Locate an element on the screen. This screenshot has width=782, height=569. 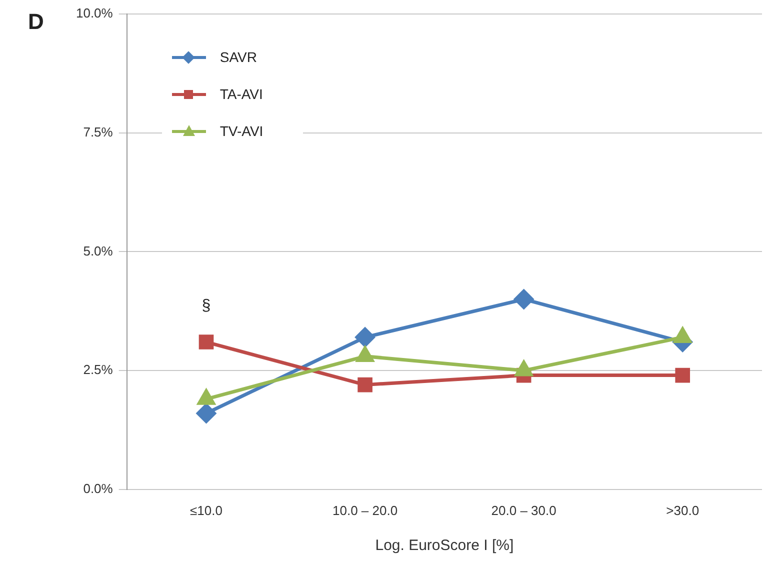
legend-label: SAVR is located at coordinates (238, 56).